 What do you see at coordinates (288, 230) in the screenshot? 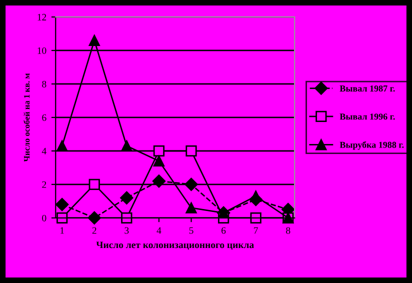
I see `x-tick-label: 8` at bounding box center [288, 230].